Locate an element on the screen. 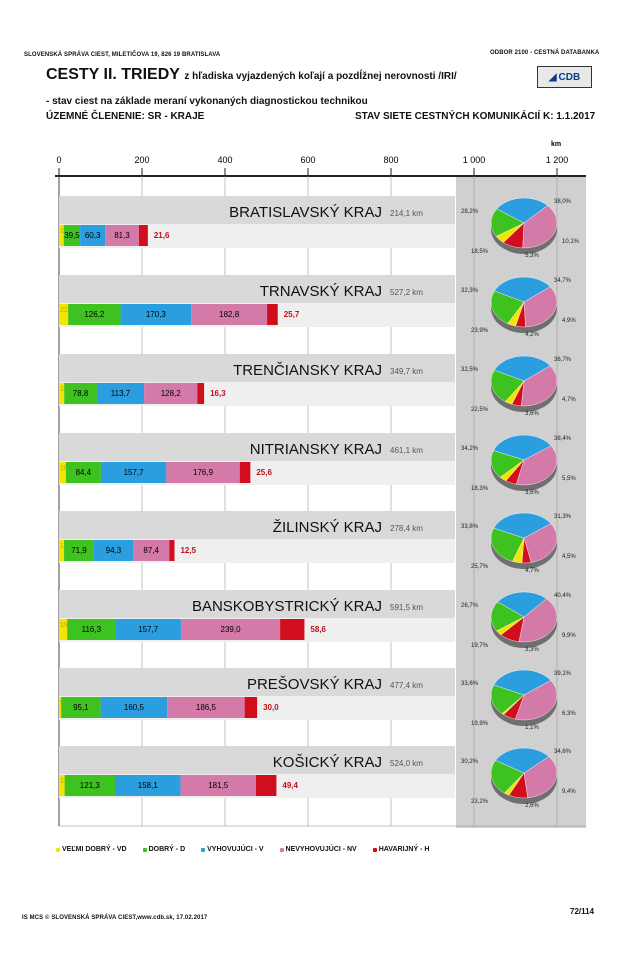  pie-label-v: 28,2% is located at coordinates (470, 212).